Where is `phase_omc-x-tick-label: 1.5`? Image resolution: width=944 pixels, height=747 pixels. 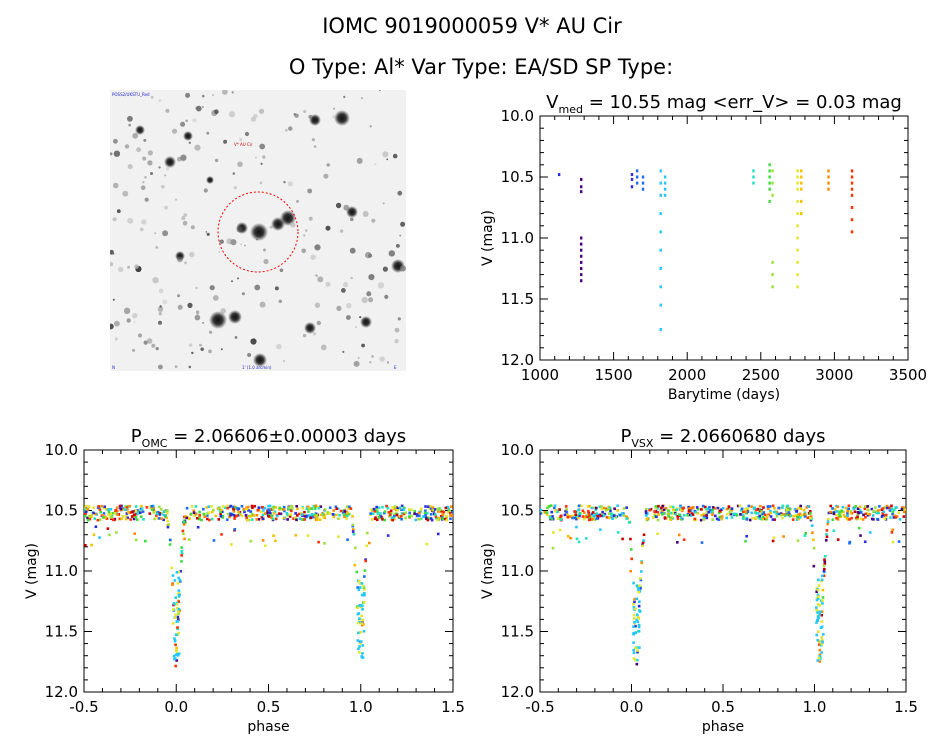
phase_omc-x-tick-label: 1.5 is located at coordinates (453, 707).